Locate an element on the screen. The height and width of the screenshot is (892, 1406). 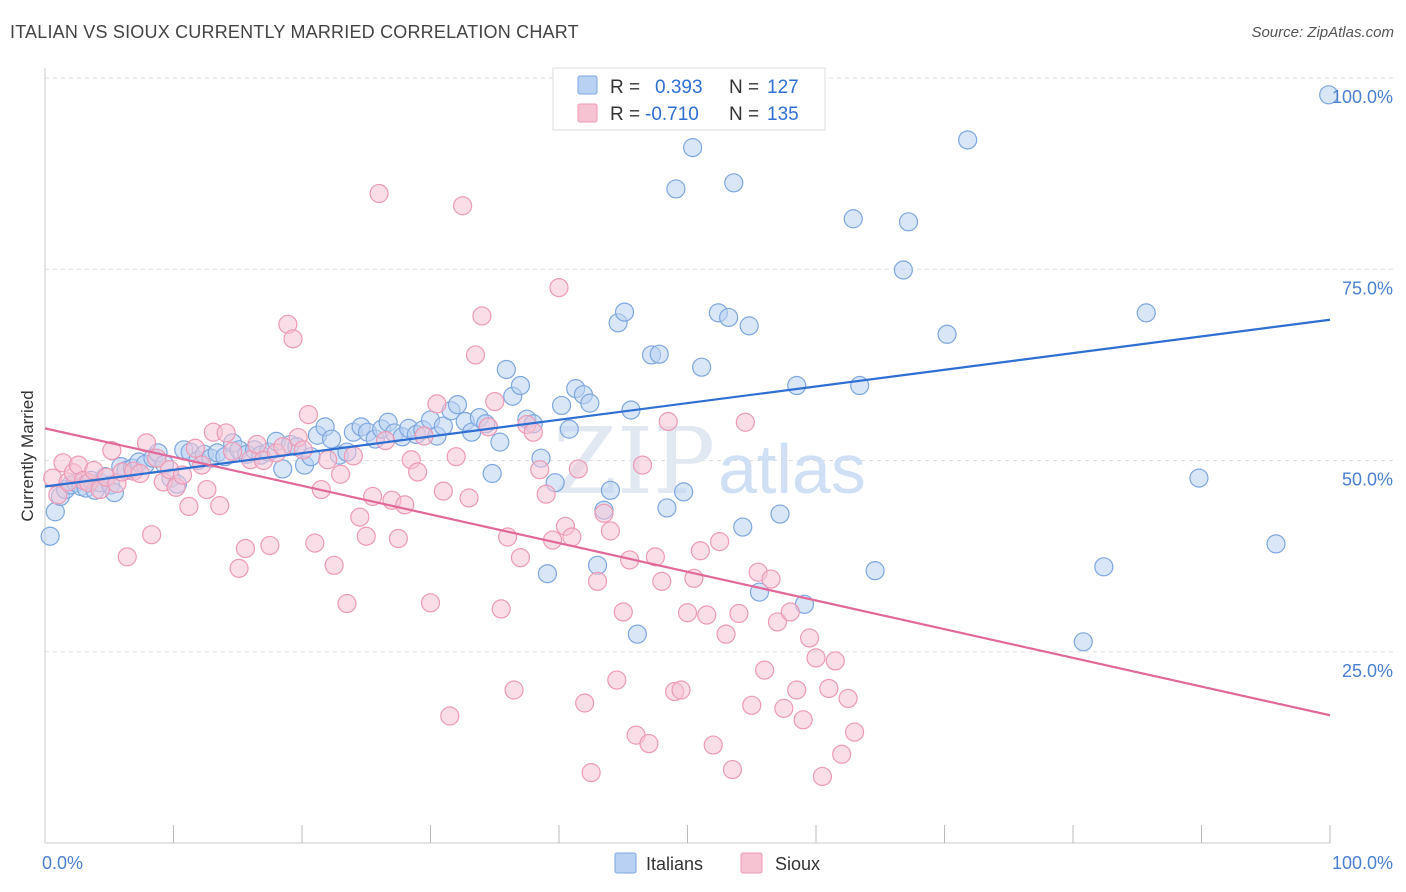
legend-box is located at coordinates (689, 99).